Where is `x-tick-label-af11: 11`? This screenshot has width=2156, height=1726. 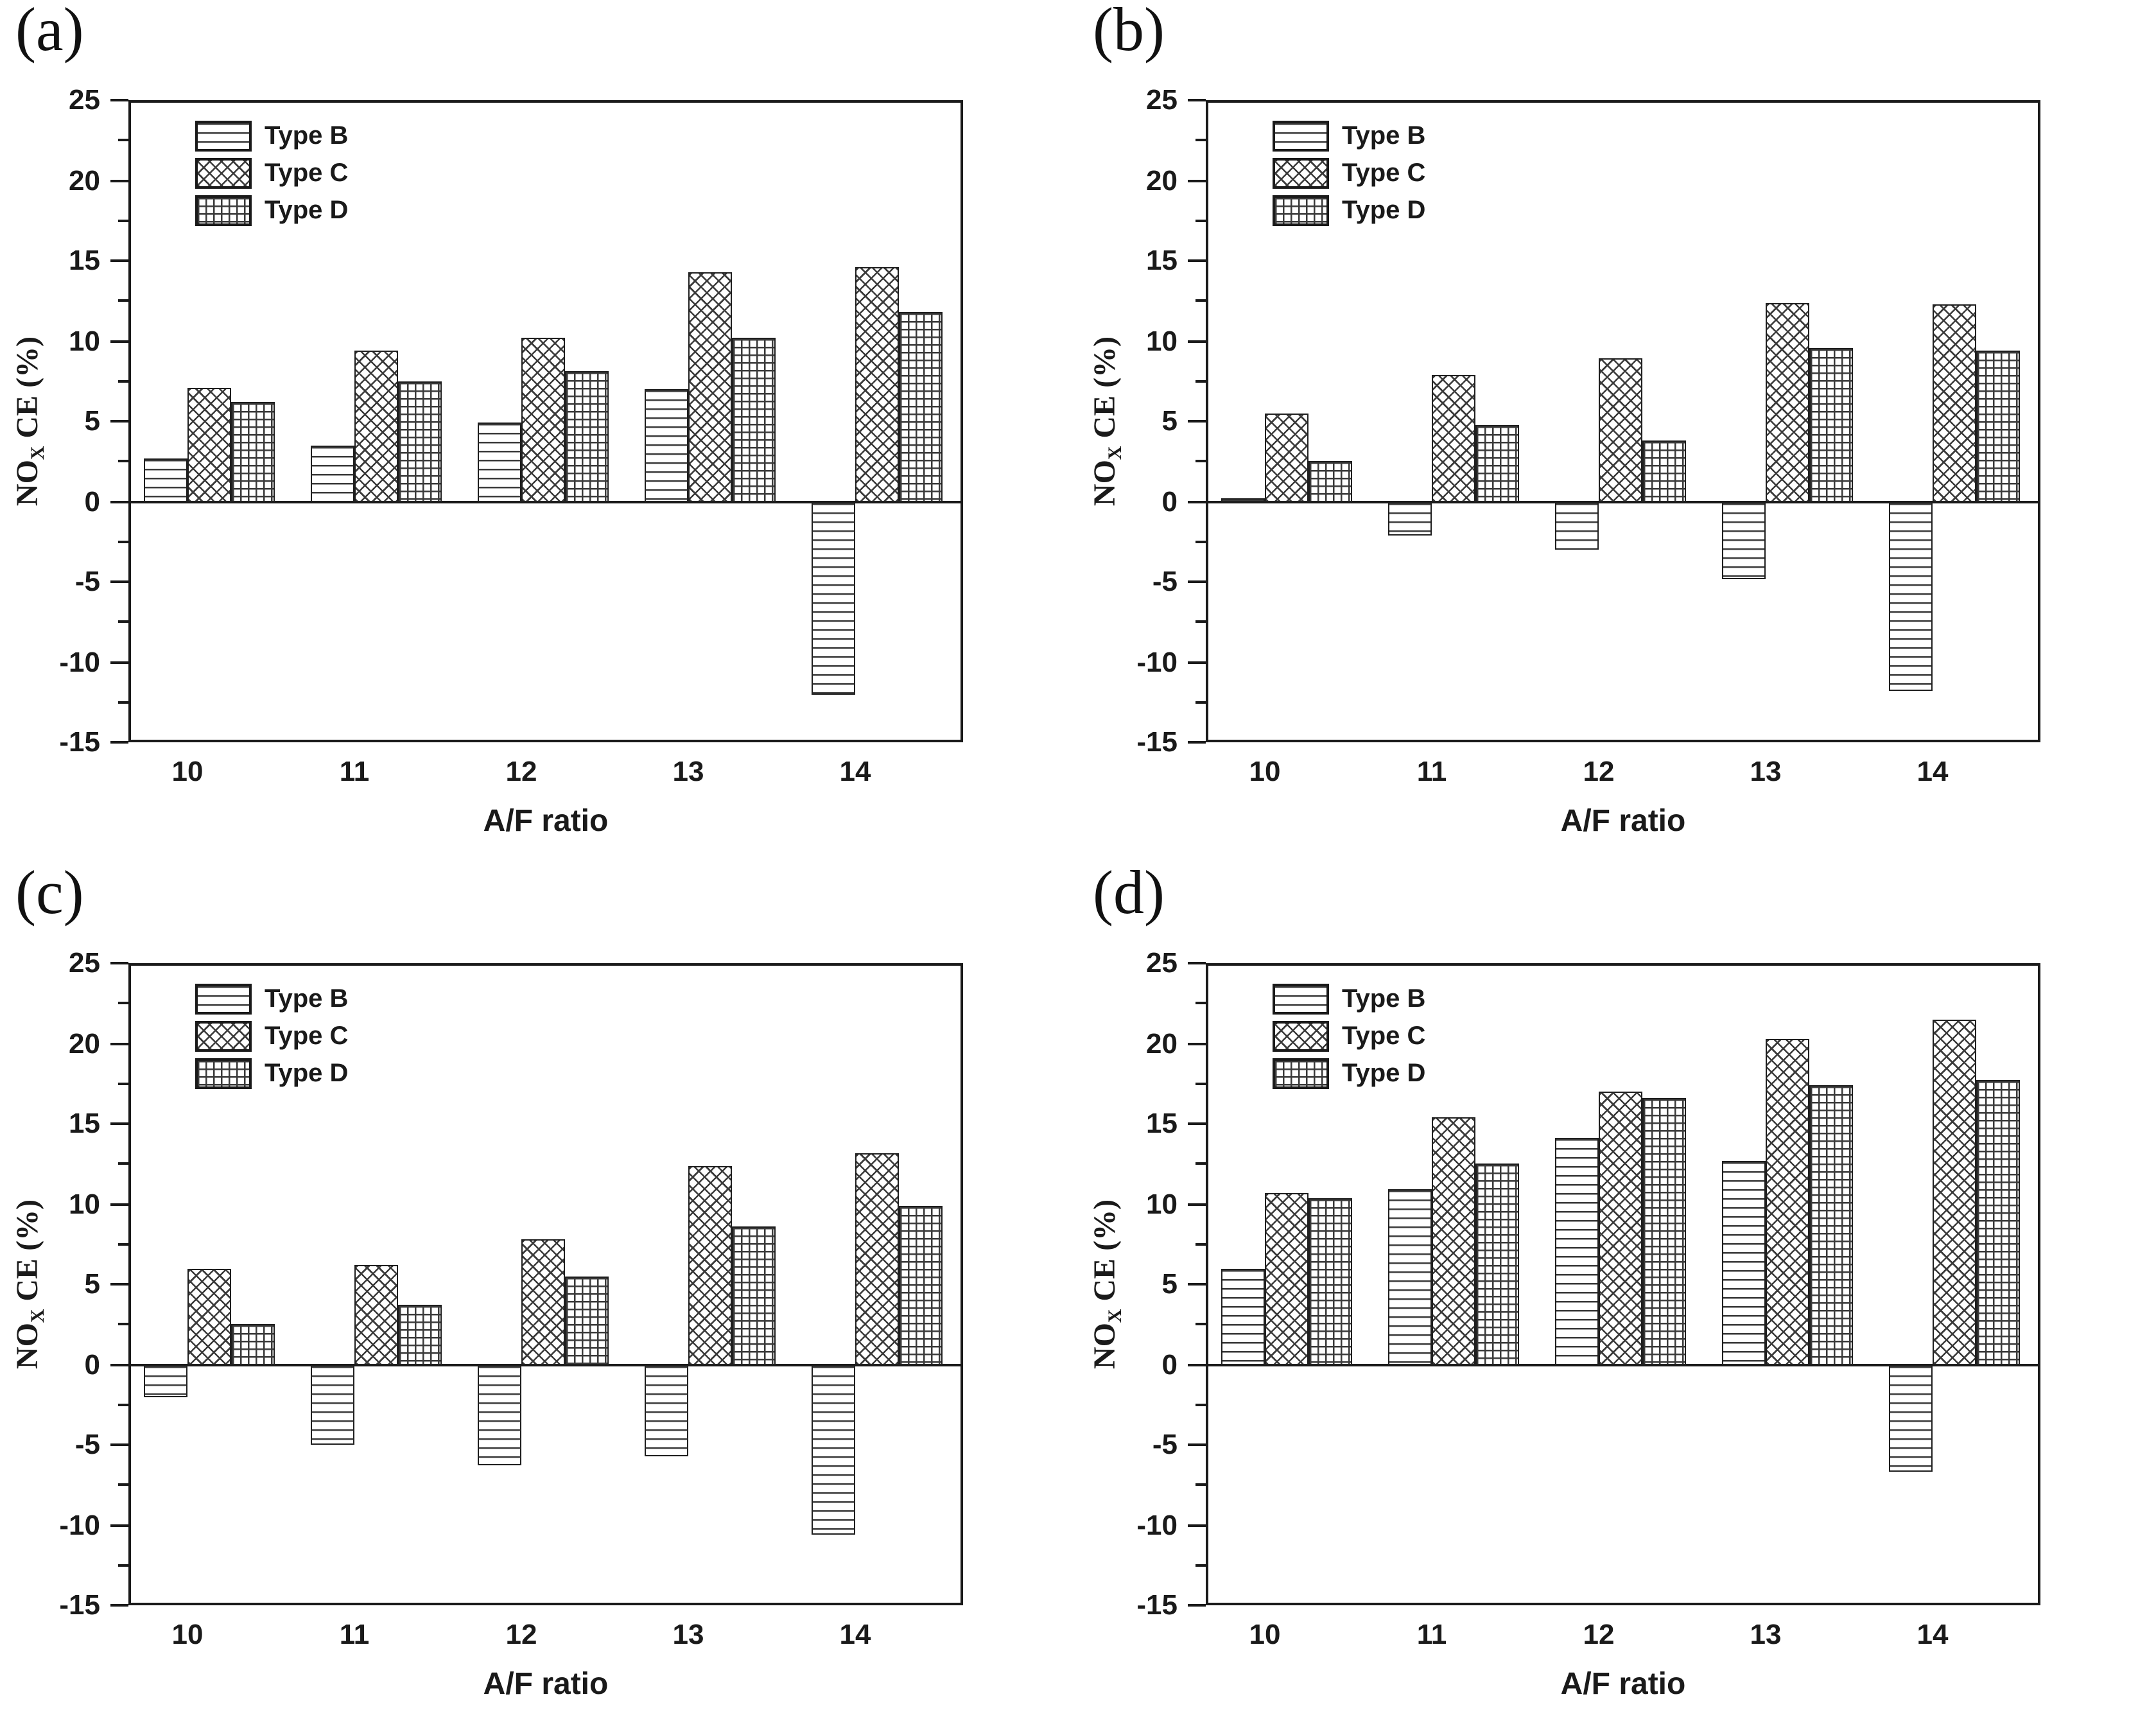 x-tick-label-af11: 11 is located at coordinates (354, 771).